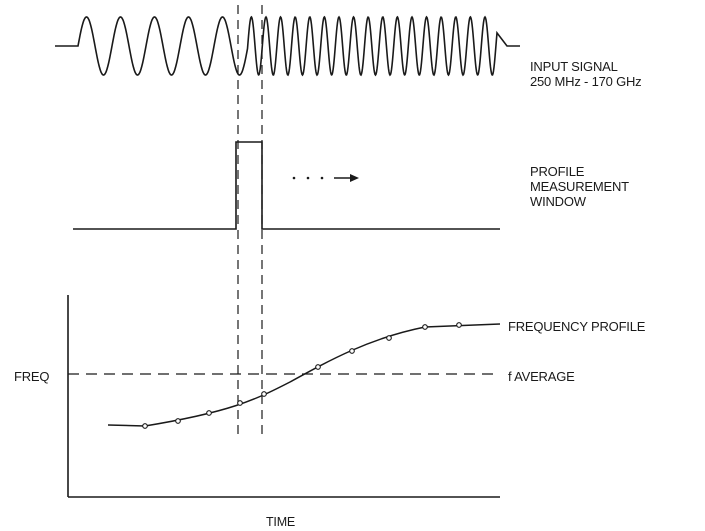  I want to click on profile-window-label-line2: MEASUREMENT, so click(579, 186).